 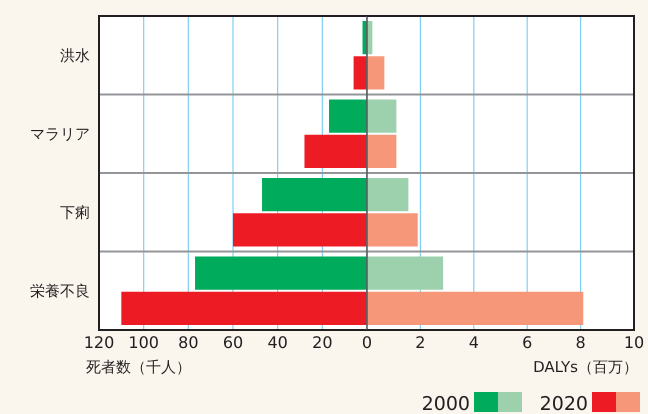 I want to click on x-tick-label: 0, so click(x=367, y=342).